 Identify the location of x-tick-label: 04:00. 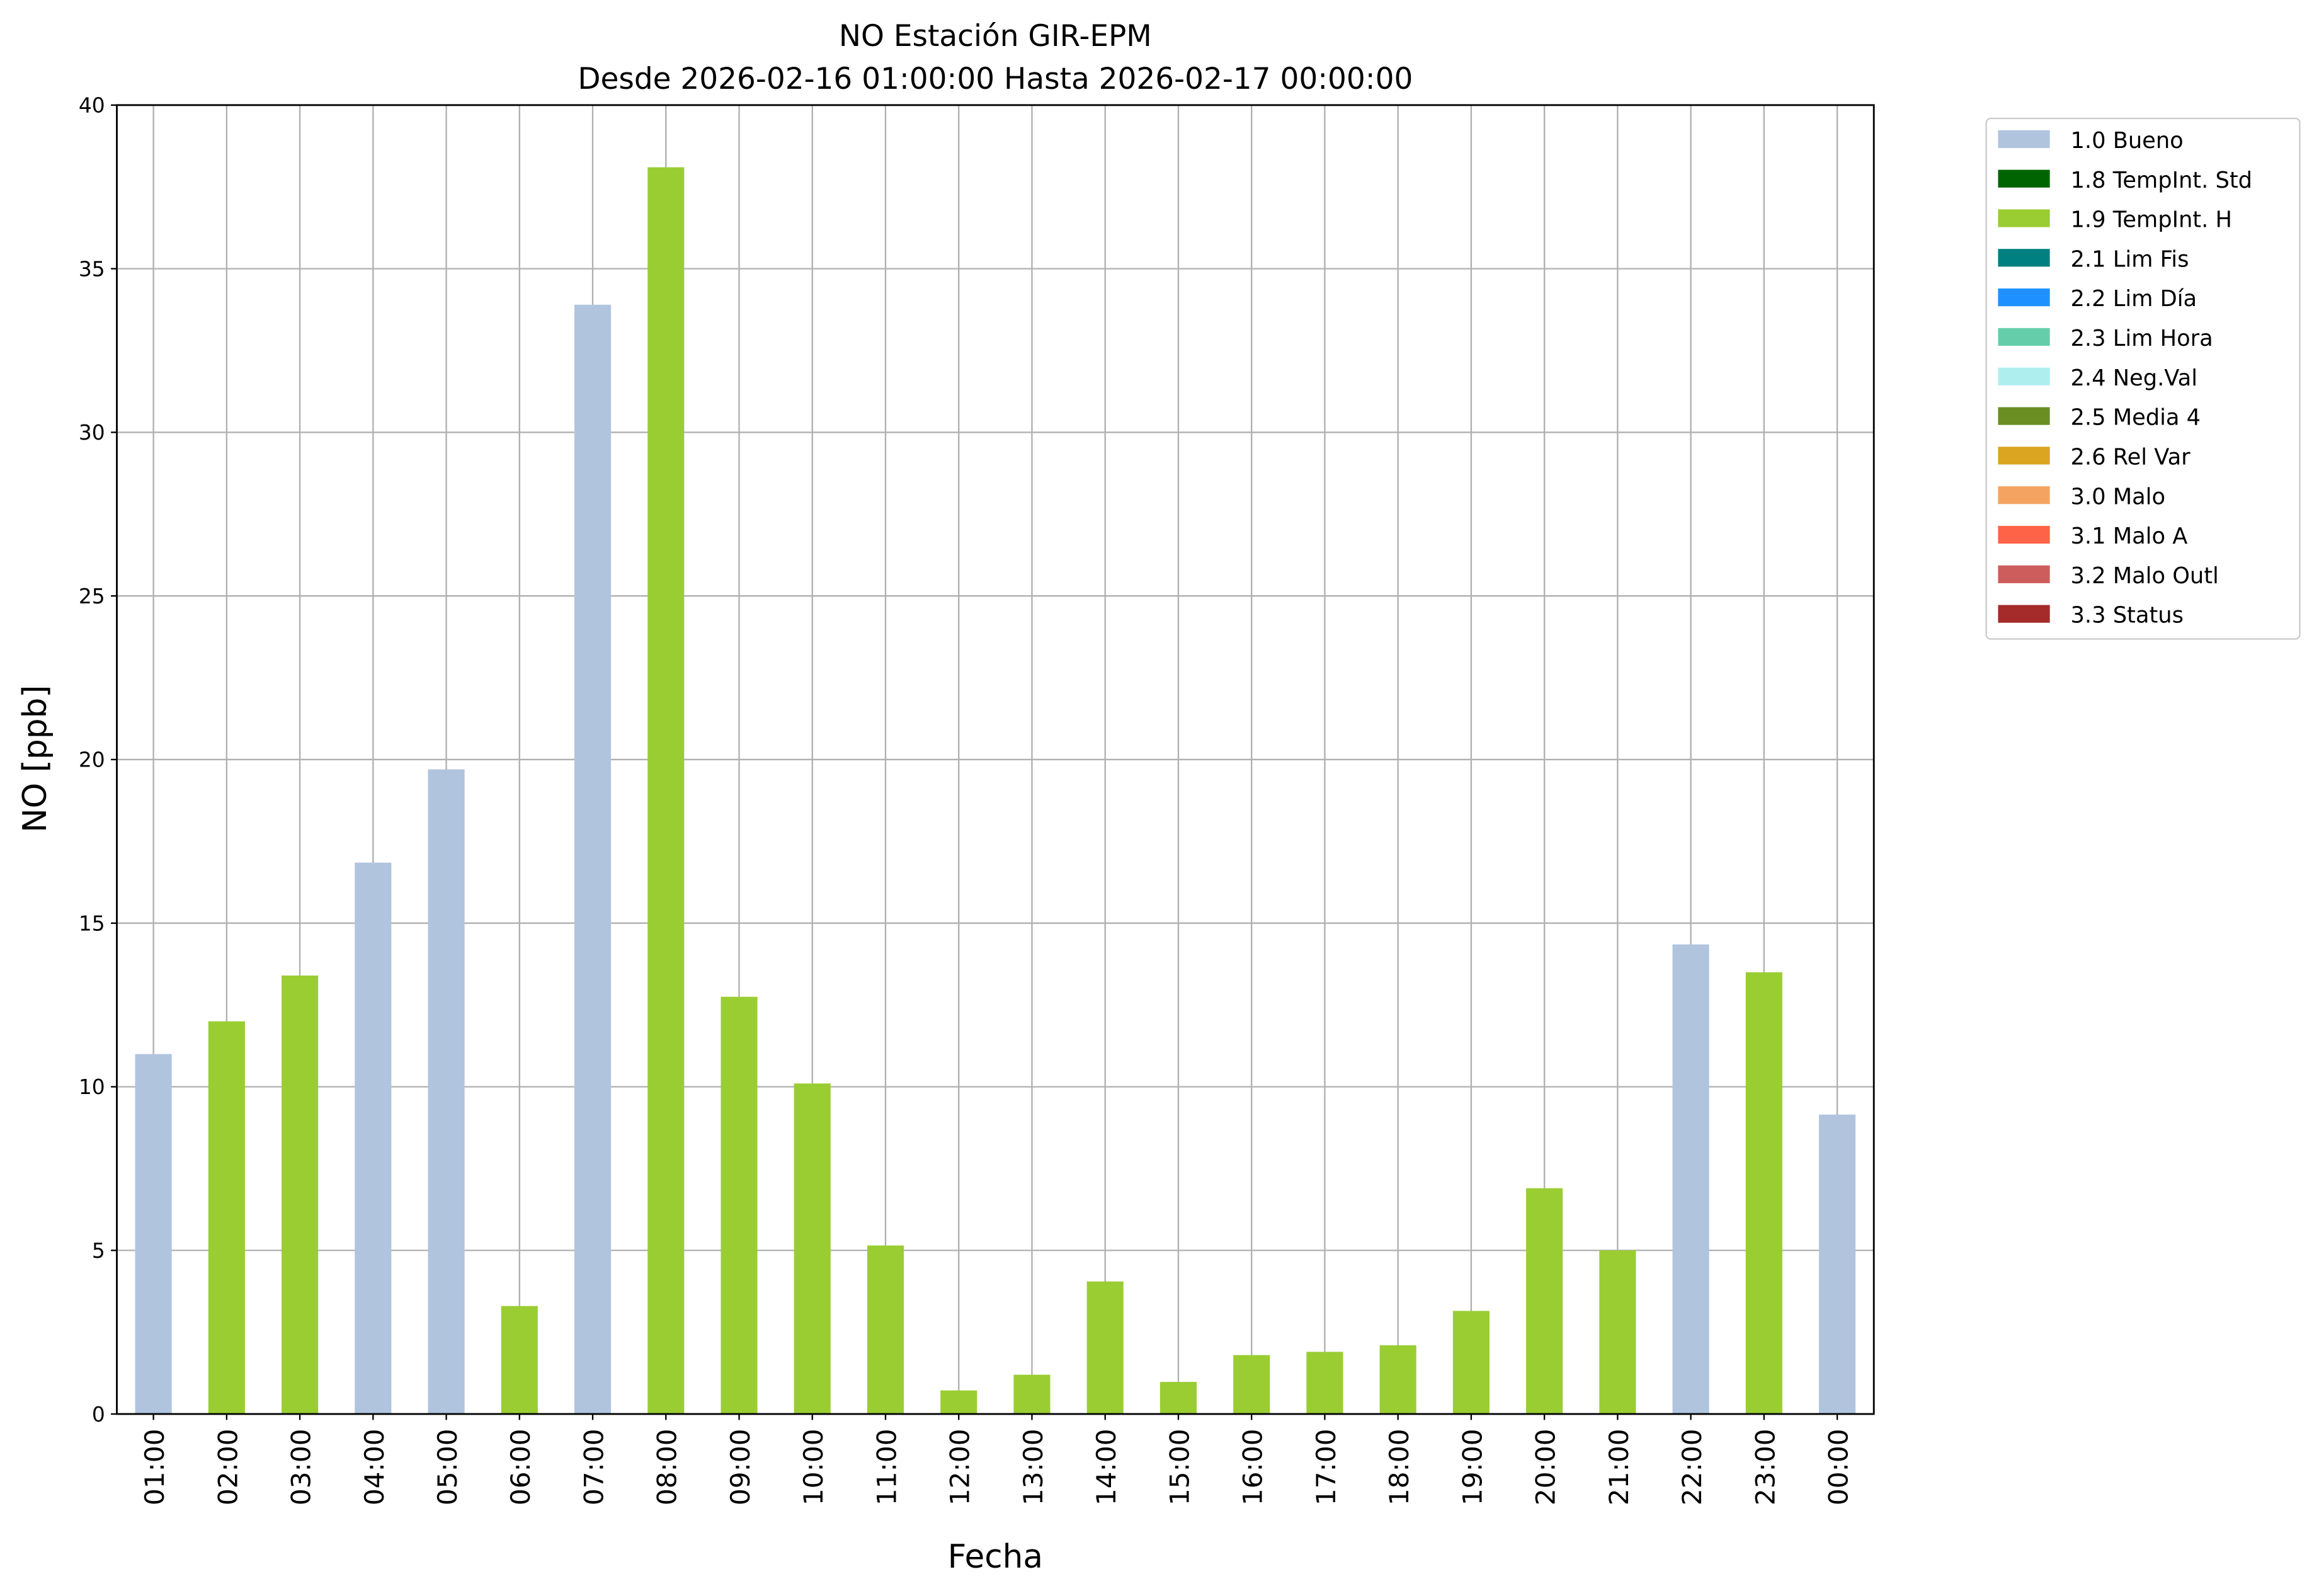
(374, 1467).